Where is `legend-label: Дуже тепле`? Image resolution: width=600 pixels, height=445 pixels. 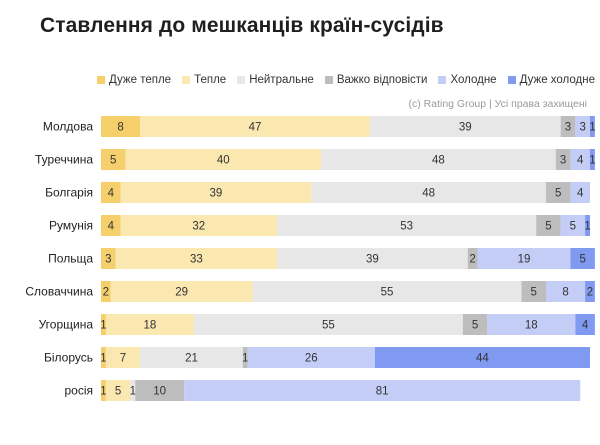 legend-label: Дуже тепле is located at coordinates (140, 80).